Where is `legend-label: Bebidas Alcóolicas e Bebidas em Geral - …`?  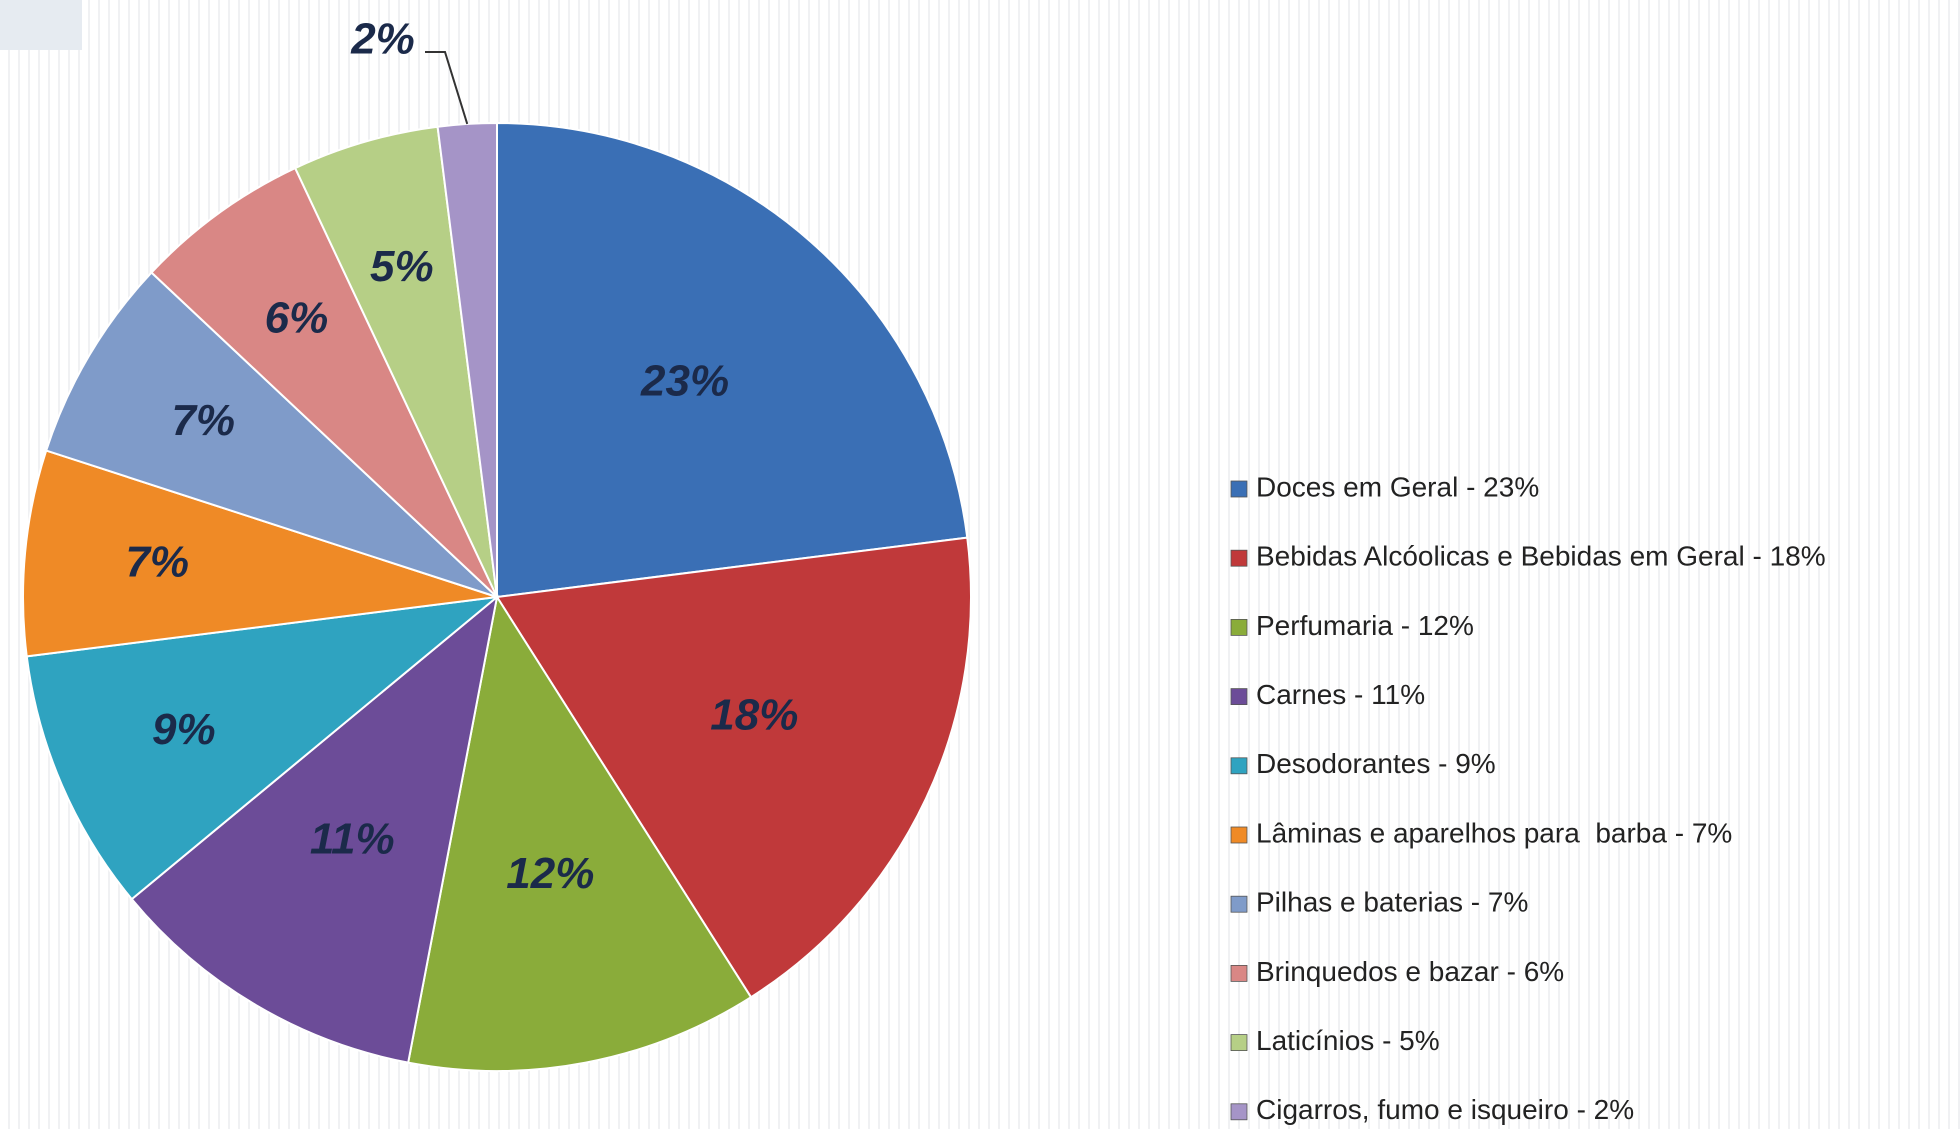 legend-label: Bebidas Alcóolicas e Bebidas em Geral - … is located at coordinates (1541, 556).